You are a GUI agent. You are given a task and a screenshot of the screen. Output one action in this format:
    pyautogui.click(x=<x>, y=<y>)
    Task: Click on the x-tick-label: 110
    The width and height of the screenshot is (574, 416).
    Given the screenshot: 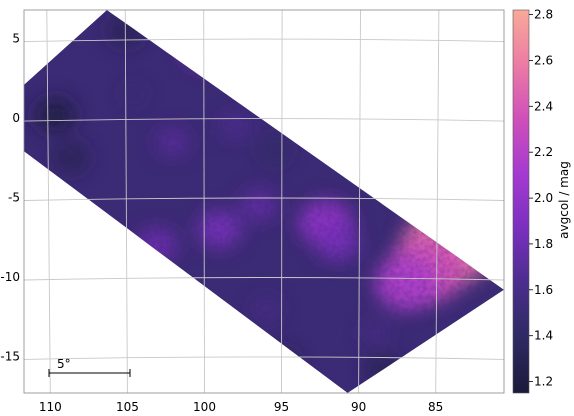 What is the action you would take?
    pyautogui.click(x=50, y=407)
    